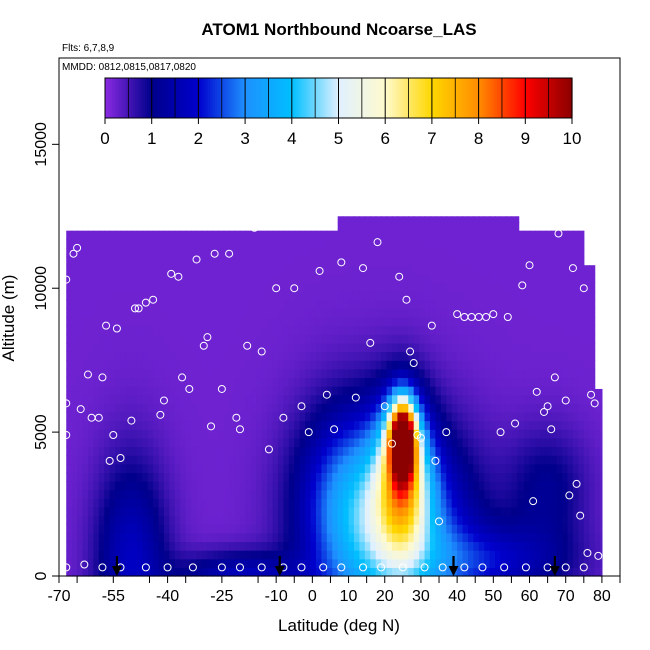 The image size is (650, 650). What do you see at coordinates (276, 596) in the screenshot?
I see `x-tick-label: -10` at bounding box center [276, 596].